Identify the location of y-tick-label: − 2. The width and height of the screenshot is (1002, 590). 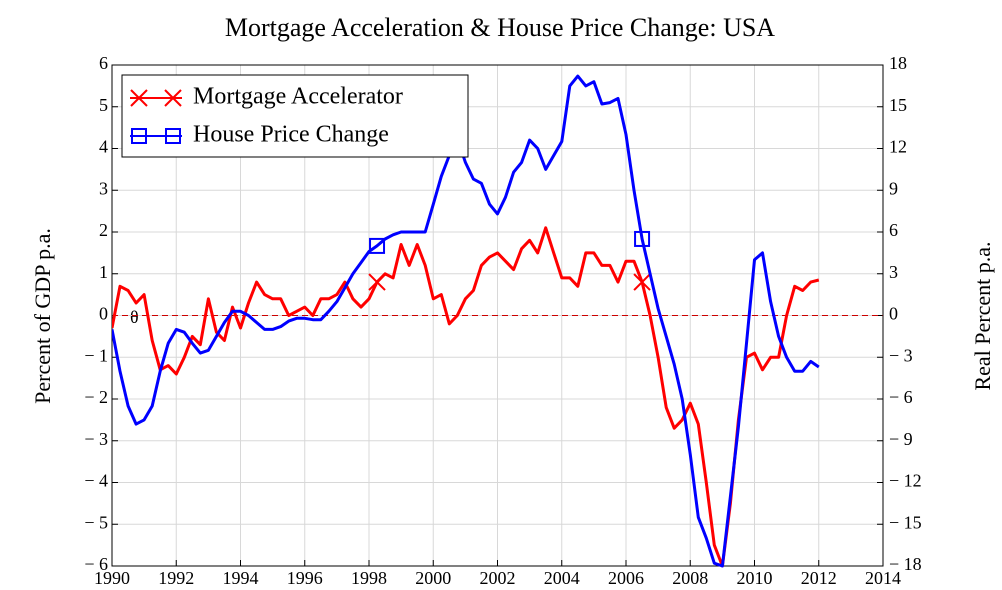
(96, 397).